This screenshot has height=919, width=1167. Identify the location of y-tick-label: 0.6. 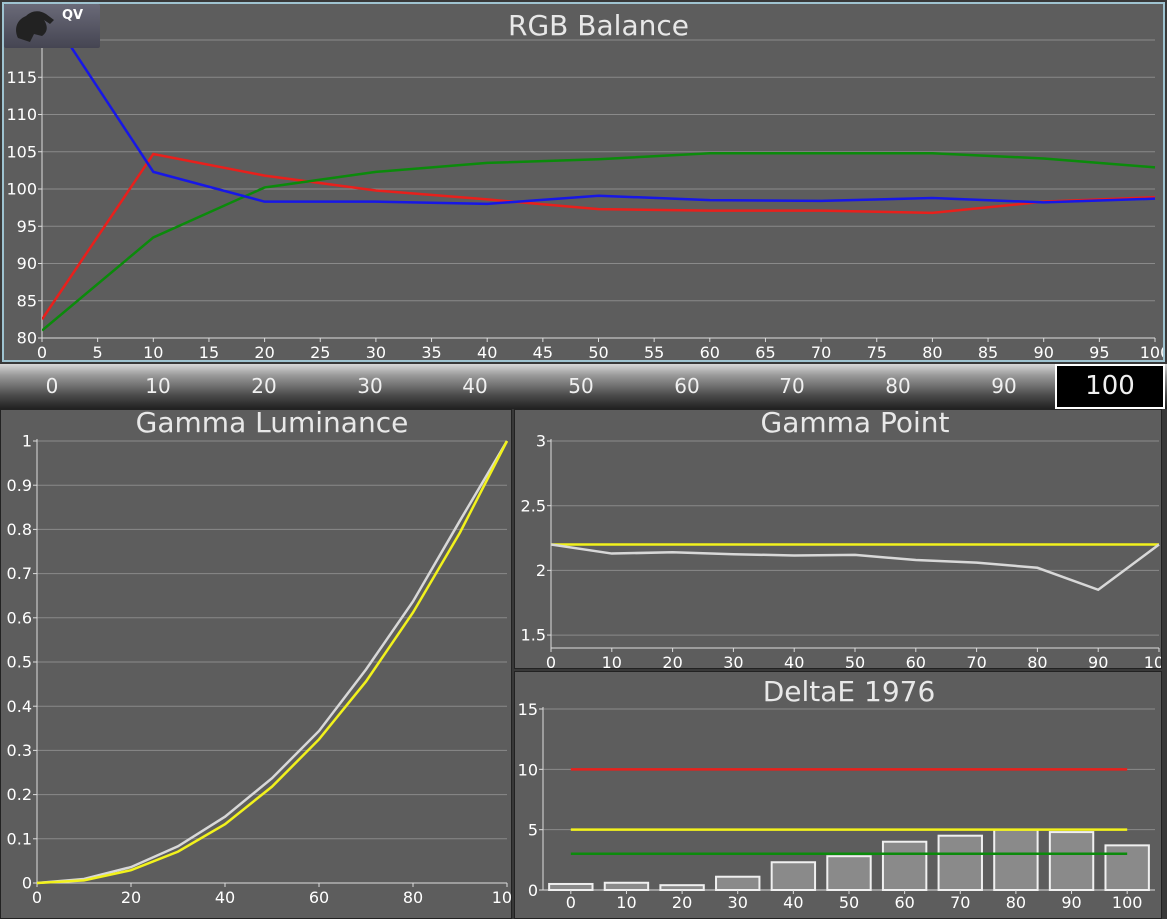
(19, 617).